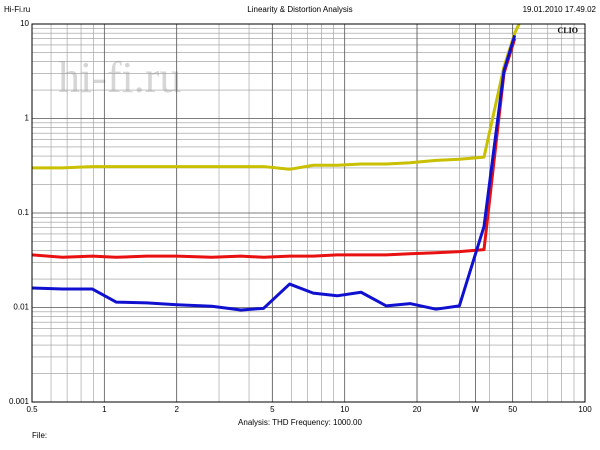 Image resolution: width=600 pixels, height=450 pixels. I want to click on analysis-info: Analysis: THD Frequency: 1000.00, so click(300, 422).